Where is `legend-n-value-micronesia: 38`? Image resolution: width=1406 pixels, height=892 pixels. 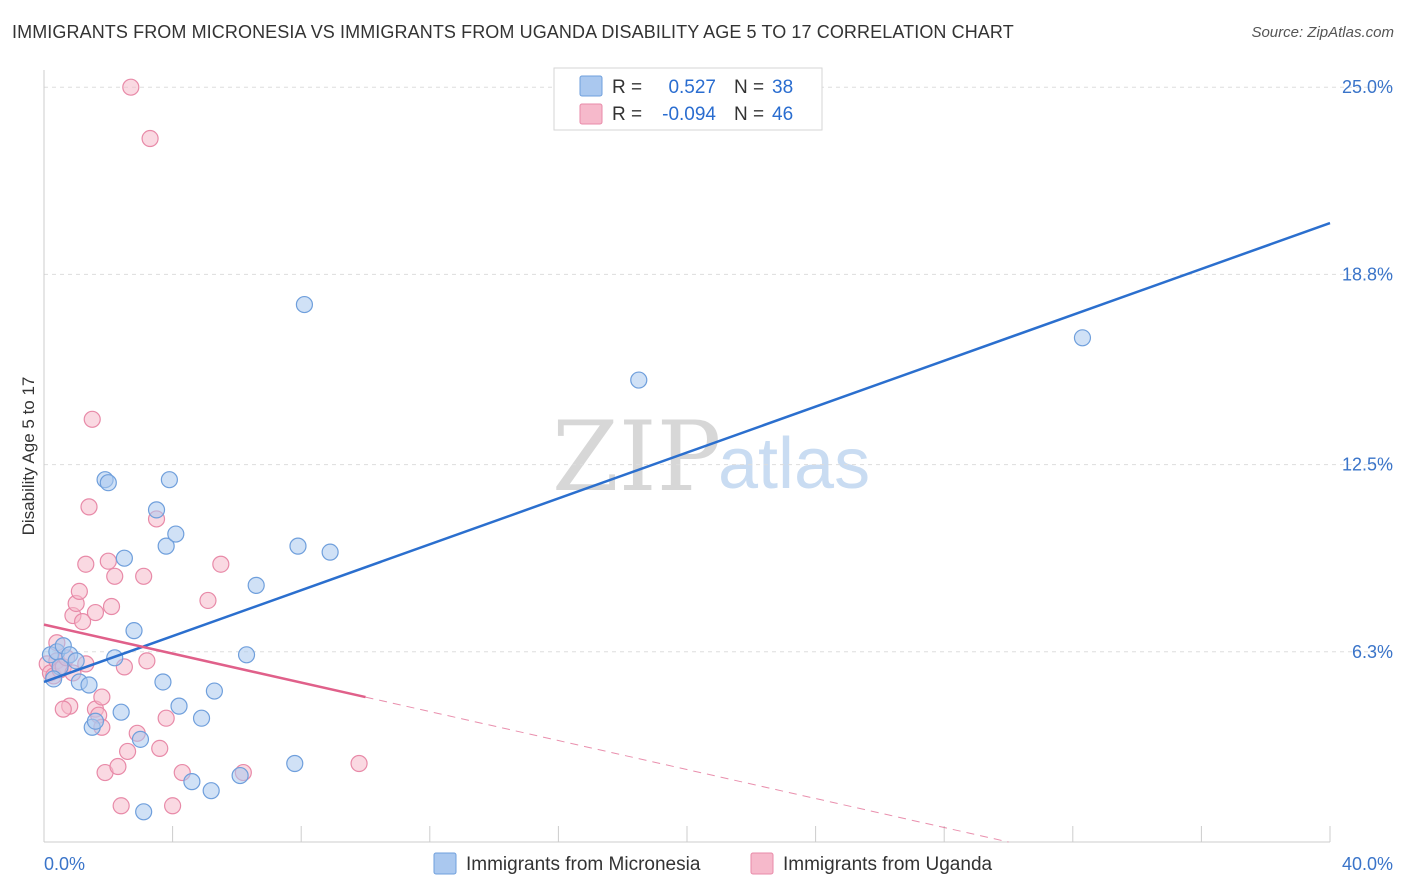
legend-n-value-micronesia: 38 is located at coordinates (782, 87).